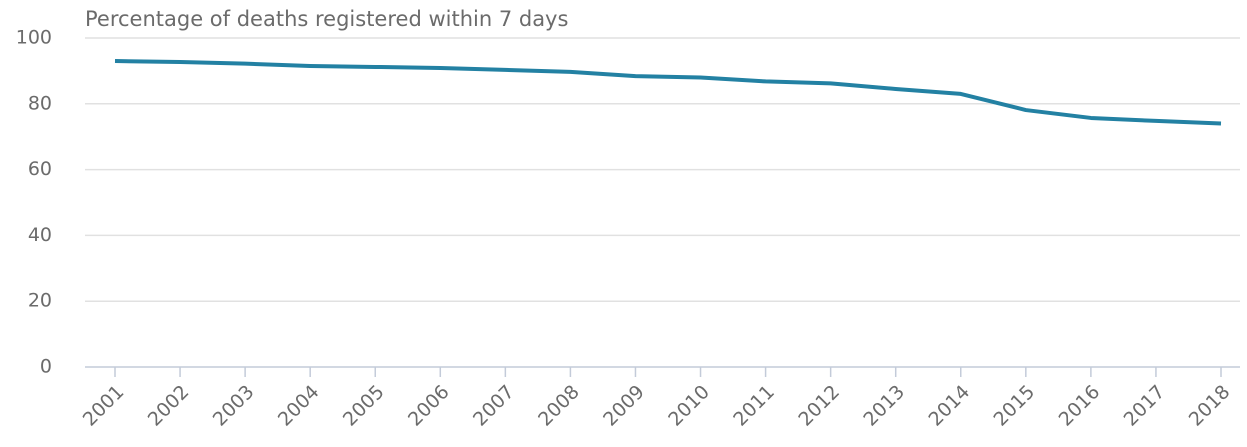 Image resolution: width=1247 pixels, height=447 pixels. I want to click on line, so click(668, 92).